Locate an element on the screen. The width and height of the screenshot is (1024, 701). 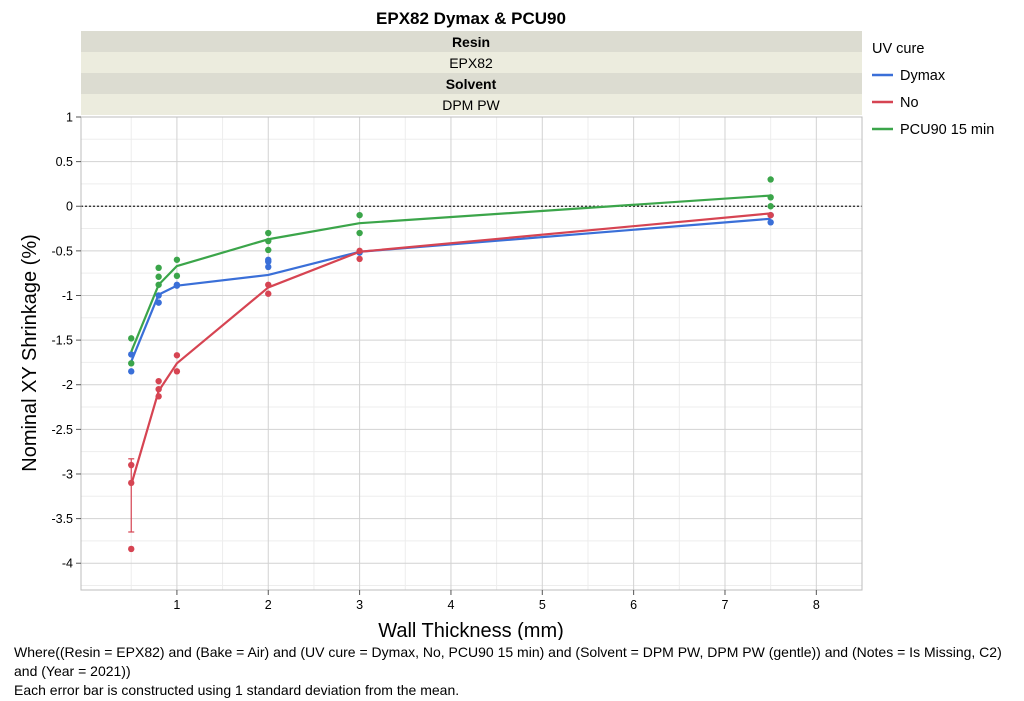
legend-title: UV cure is located at coordinates (898, 49).